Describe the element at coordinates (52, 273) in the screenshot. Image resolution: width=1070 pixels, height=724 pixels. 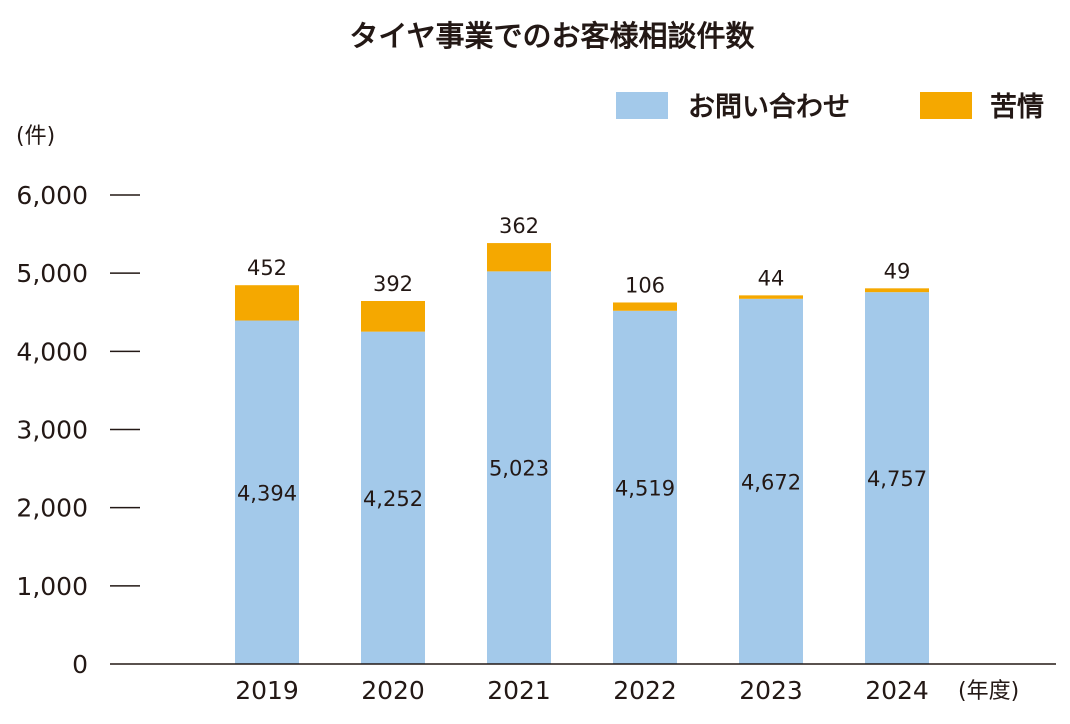
I see `y-tick-label: 5,000` at that location.